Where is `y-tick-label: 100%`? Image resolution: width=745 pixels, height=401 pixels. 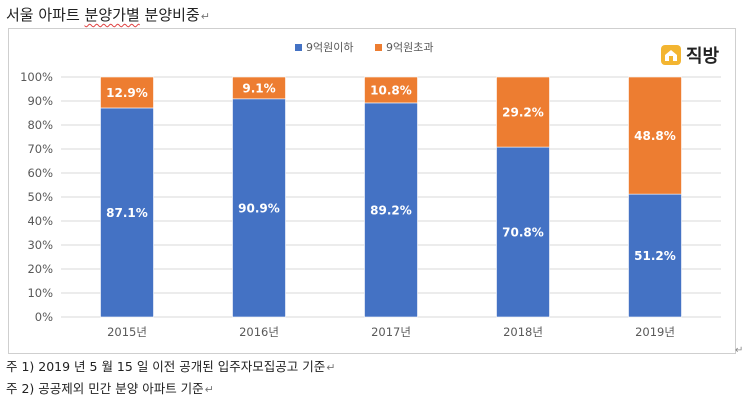 y-tick-label: 100% is located at coordinates (36, 77).